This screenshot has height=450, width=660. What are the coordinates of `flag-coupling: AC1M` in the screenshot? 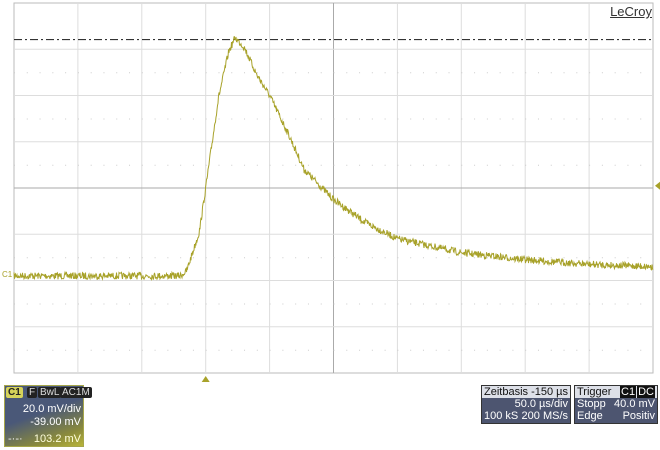 It's located at (76, 392).